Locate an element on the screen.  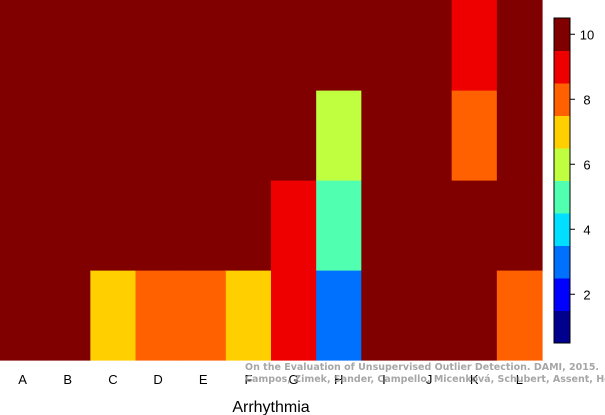
colorbar is located at coordinates (562, 180).